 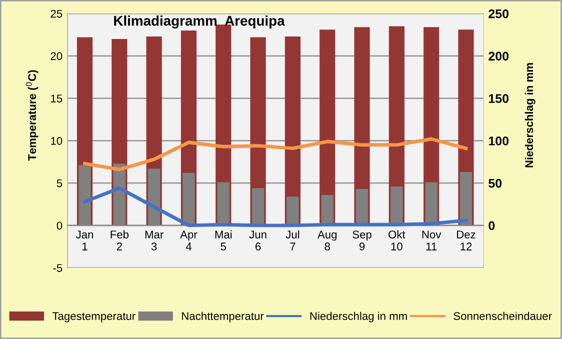 What do you see at coordinates (498, 13) in the screenshot?
I see `y2-tick-label: 250` at bounding box center [498, 13].